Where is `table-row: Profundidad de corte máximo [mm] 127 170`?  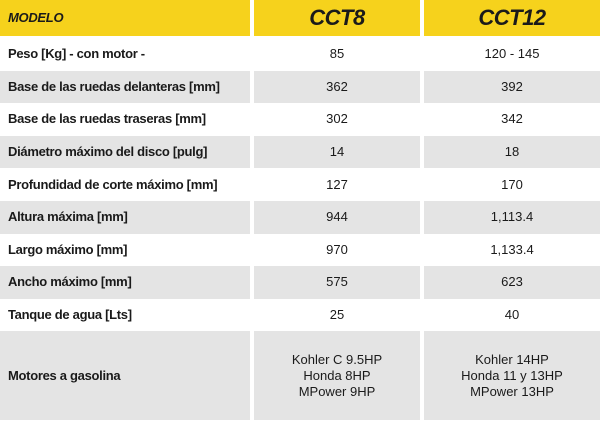
table-row: Profundidad de corte máximo [mm] 127 170 is located at coordinates (300, 184).